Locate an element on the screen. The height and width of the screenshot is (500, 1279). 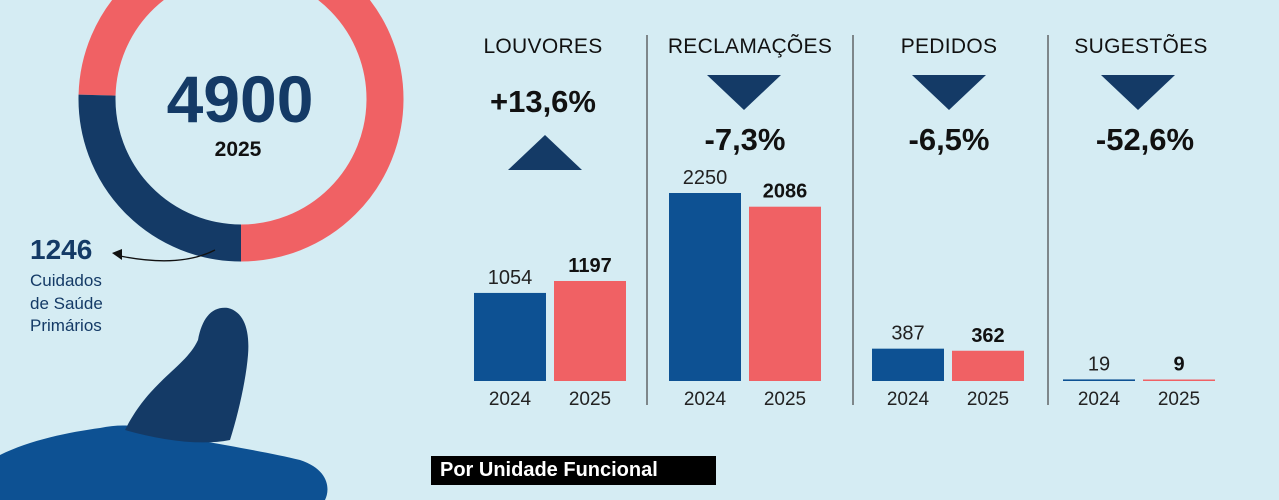
value-label-2025: 1197 is located at coordinates (589, 266).